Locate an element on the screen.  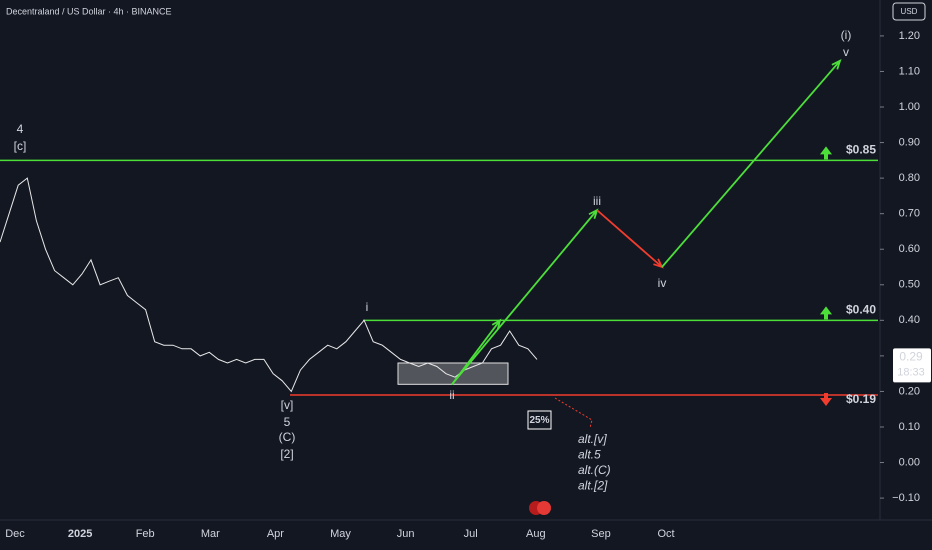
wave-label: i is located at coordinates (367, 307).